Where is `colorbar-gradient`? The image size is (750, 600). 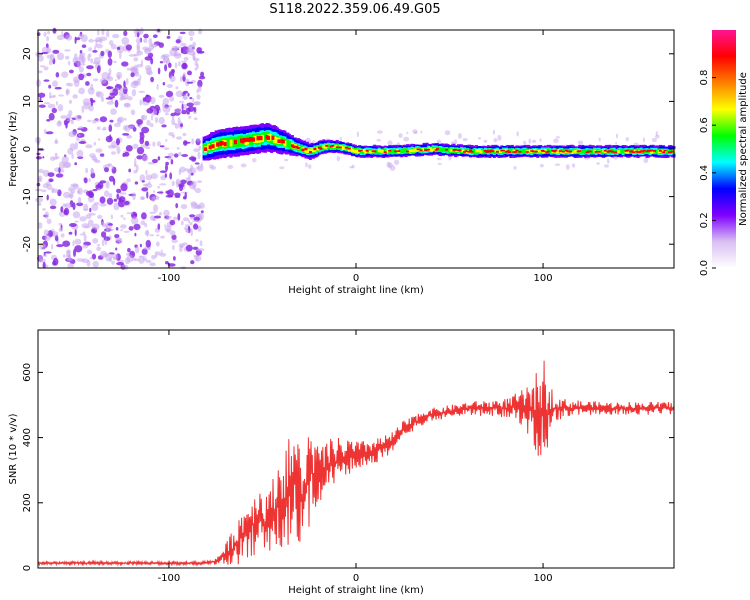 colorbar-gradient is located at coordinates (724, 149).